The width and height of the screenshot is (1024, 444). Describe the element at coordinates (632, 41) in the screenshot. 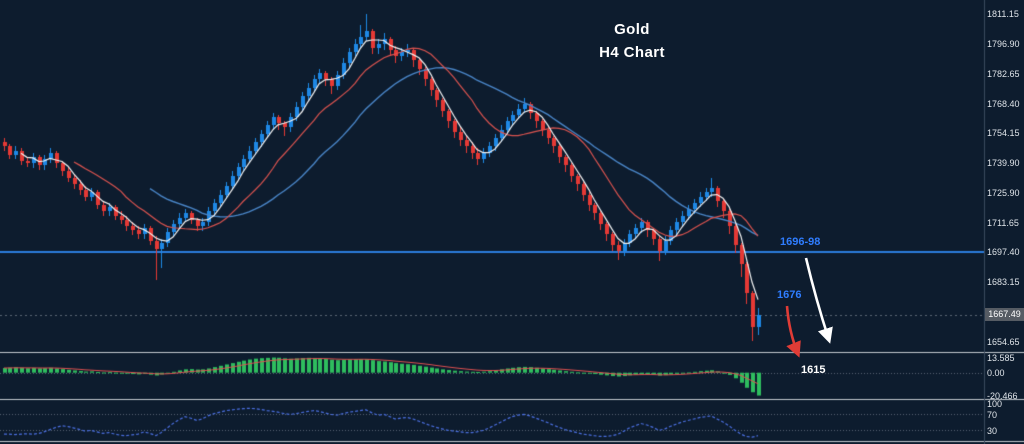

I see `chart-title: Gold H4 Chart` at that location.